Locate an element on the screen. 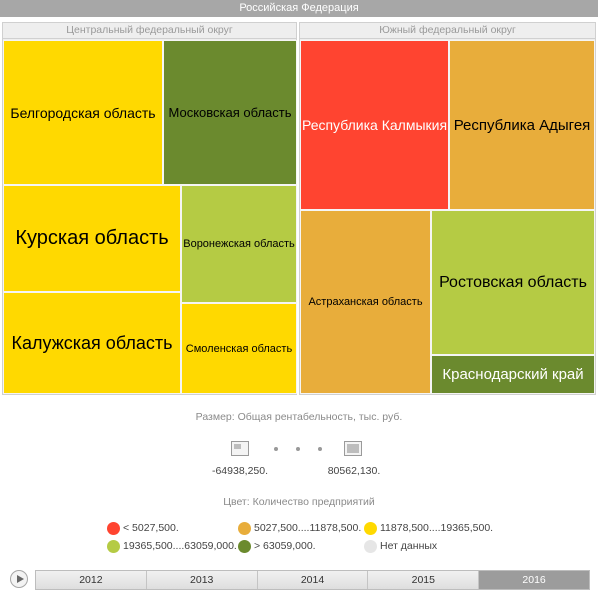 This screenshot has width=598, height=598. play-button is located at coordinates (19, 579).